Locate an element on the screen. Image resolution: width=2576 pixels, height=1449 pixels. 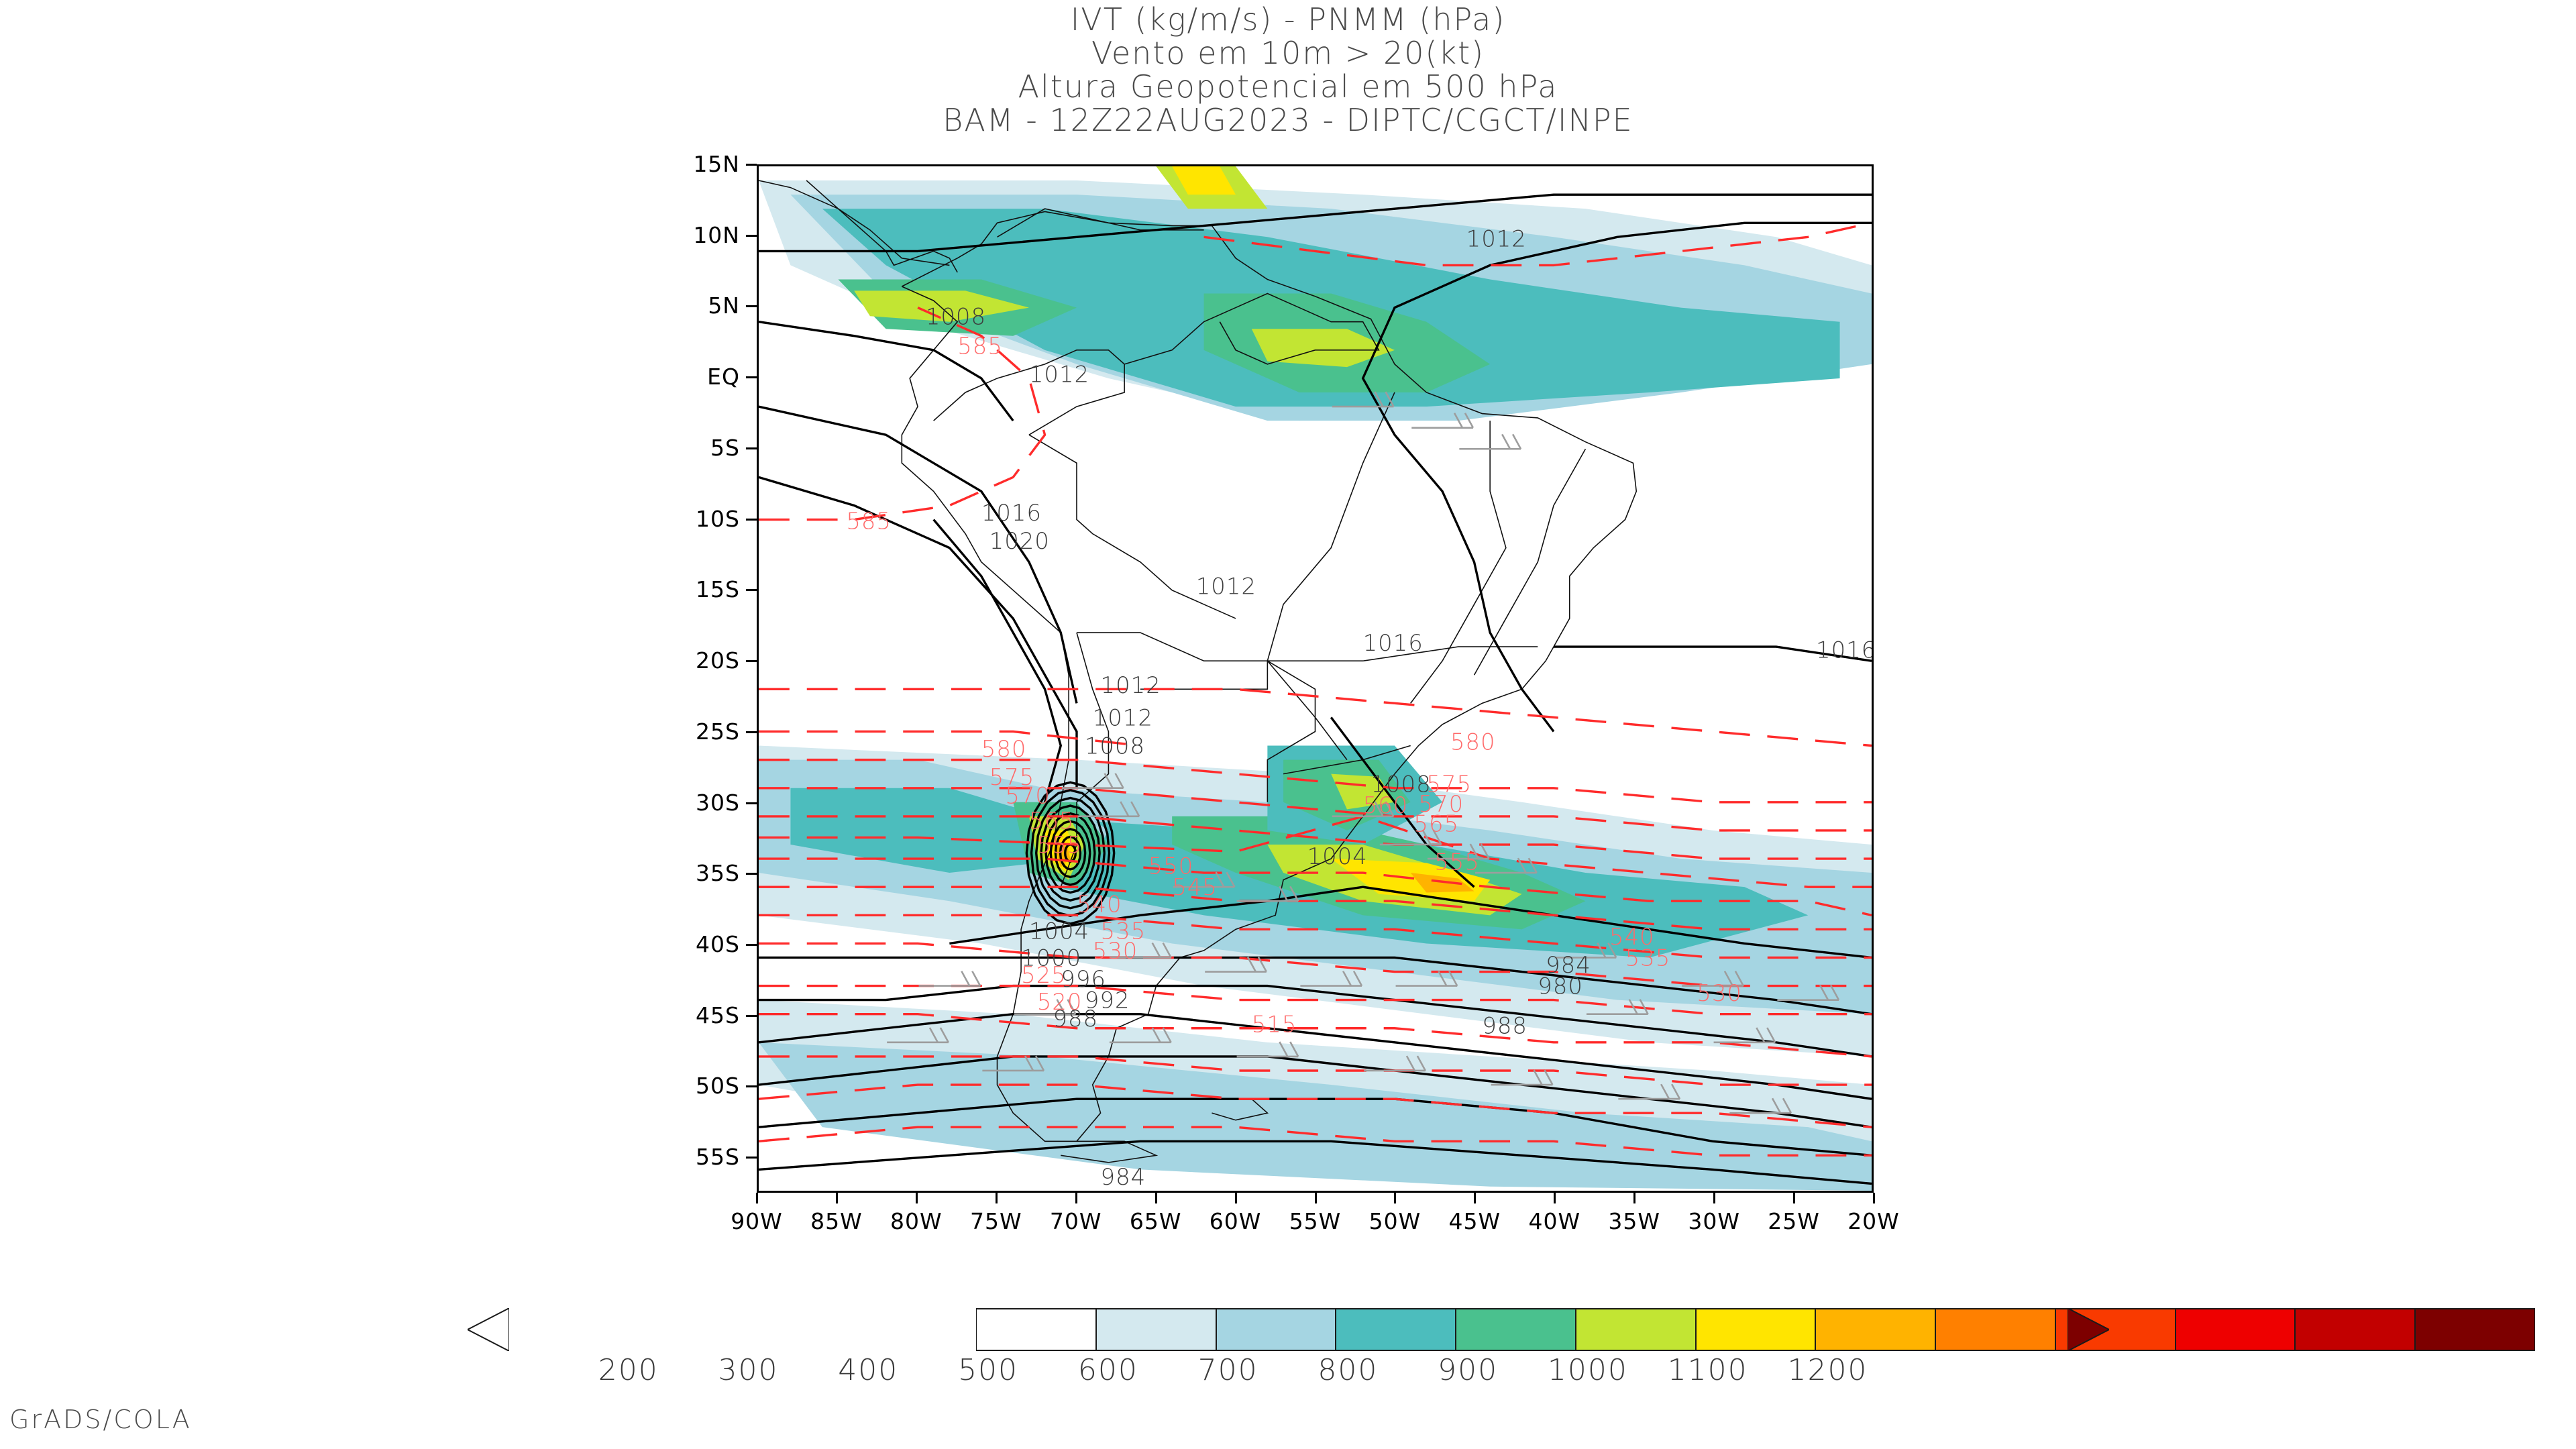
x-axis-tick-45W: 45W is located at coordinates (1474, 1221).